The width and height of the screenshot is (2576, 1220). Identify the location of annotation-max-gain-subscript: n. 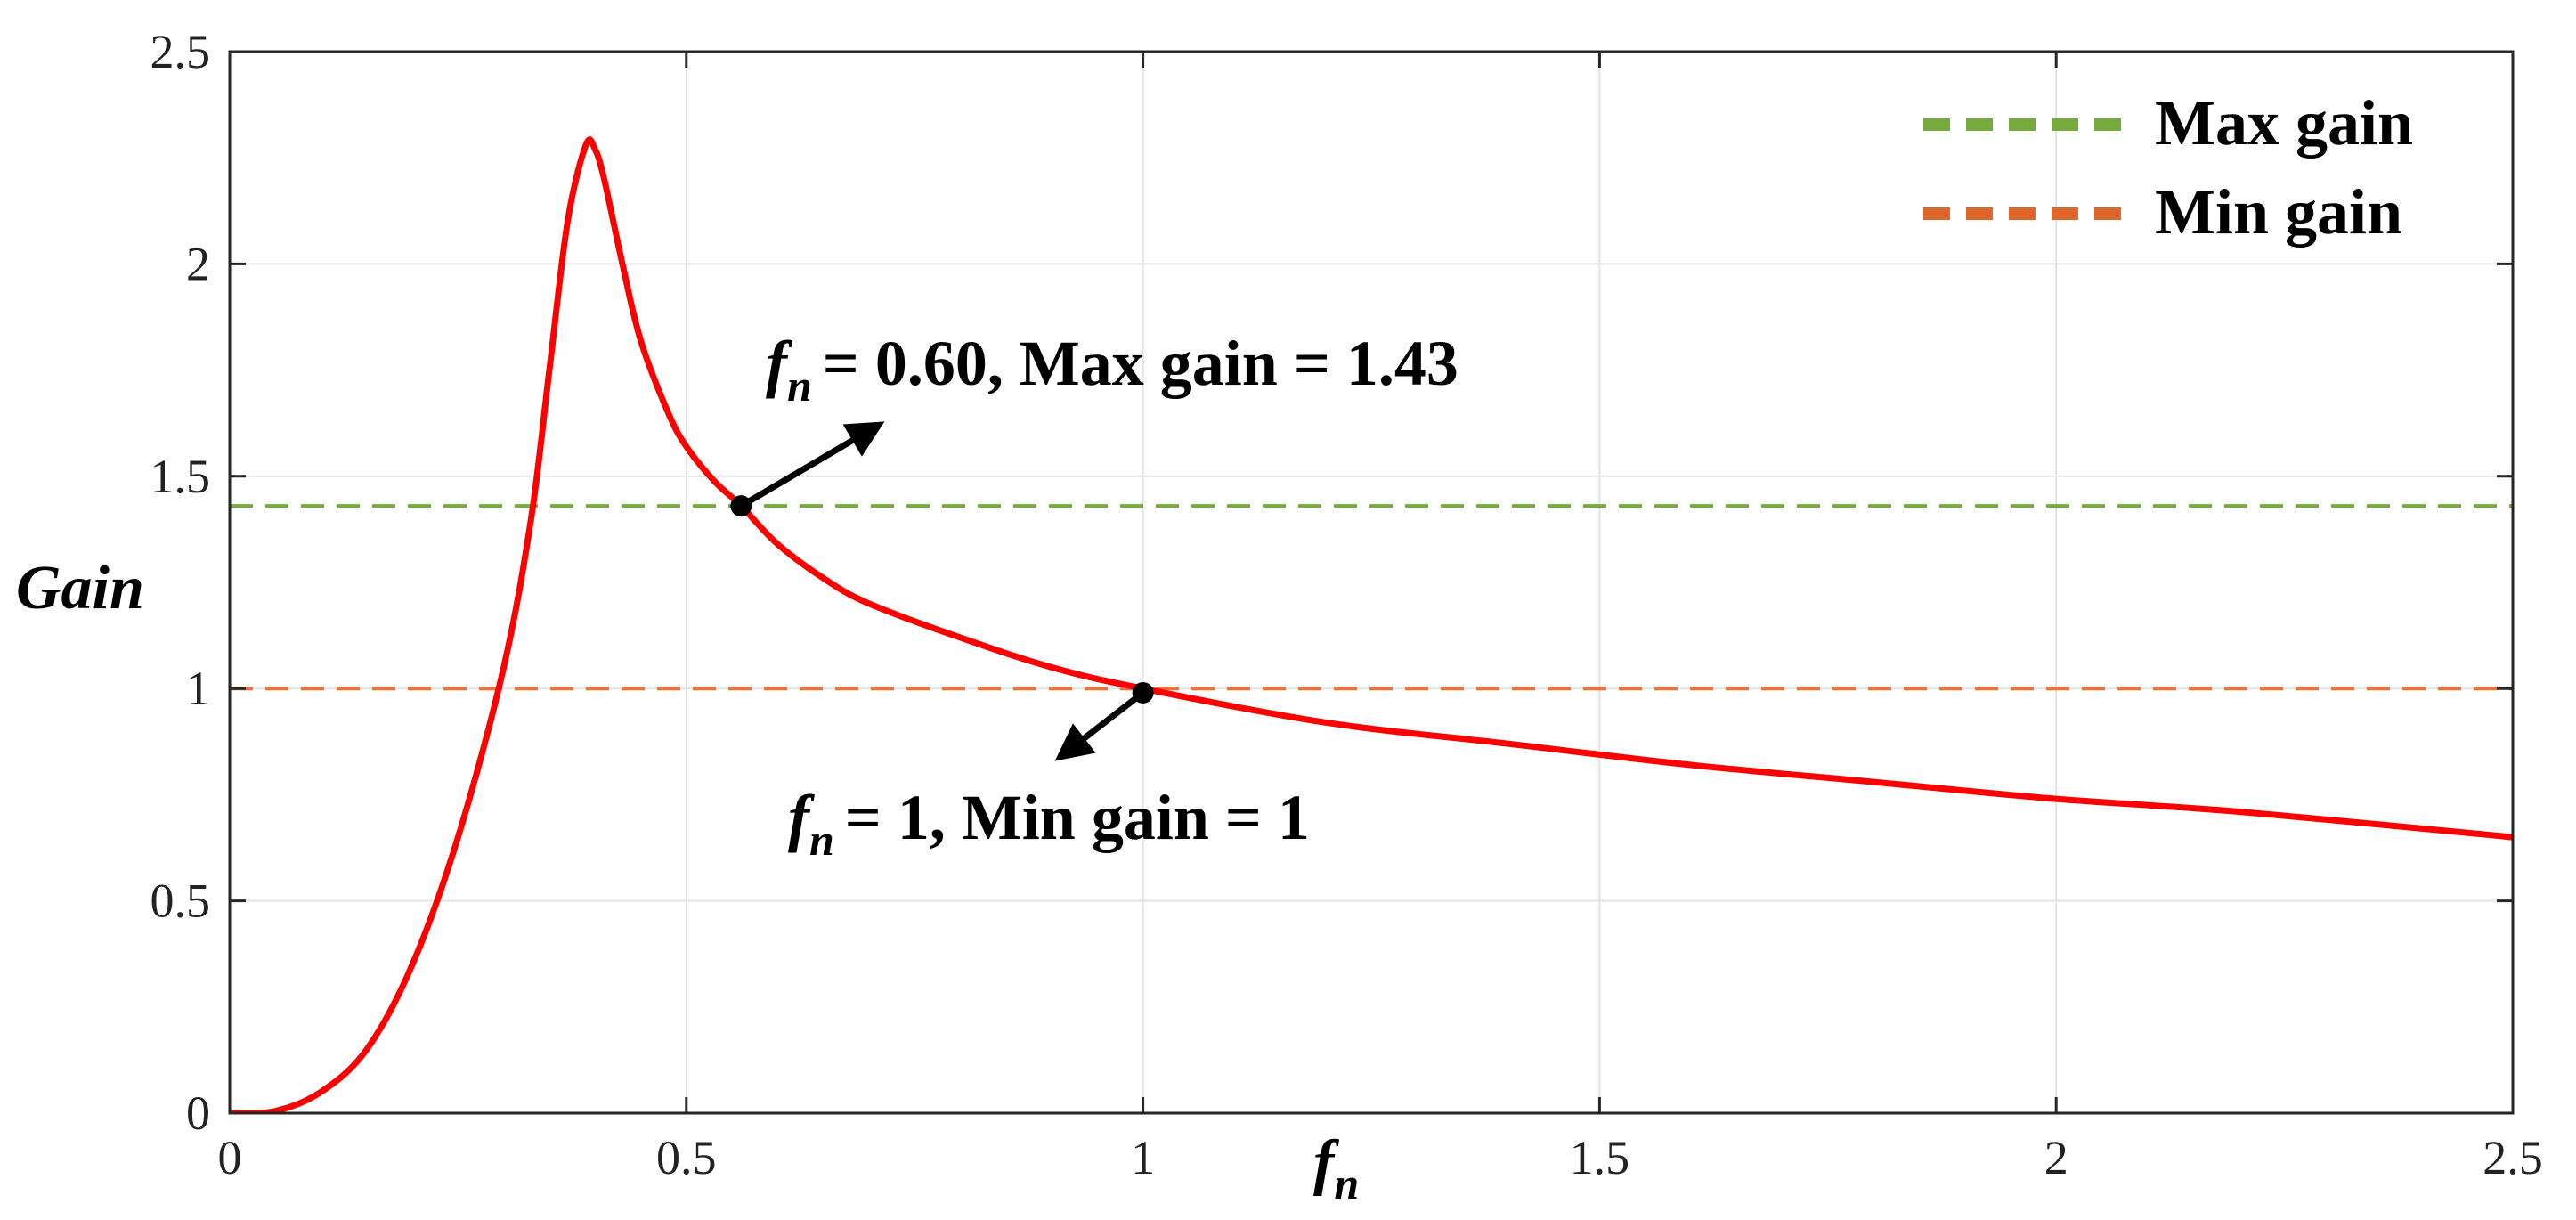
(799, 386).